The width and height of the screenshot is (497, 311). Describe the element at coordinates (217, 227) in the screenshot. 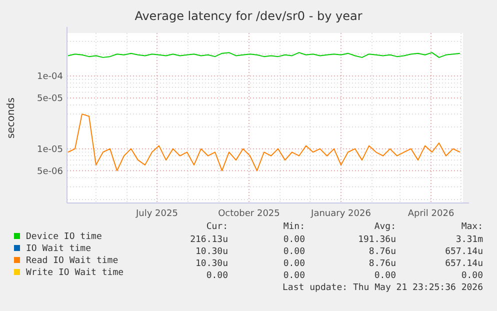

I see `text: Cur:` at that location.